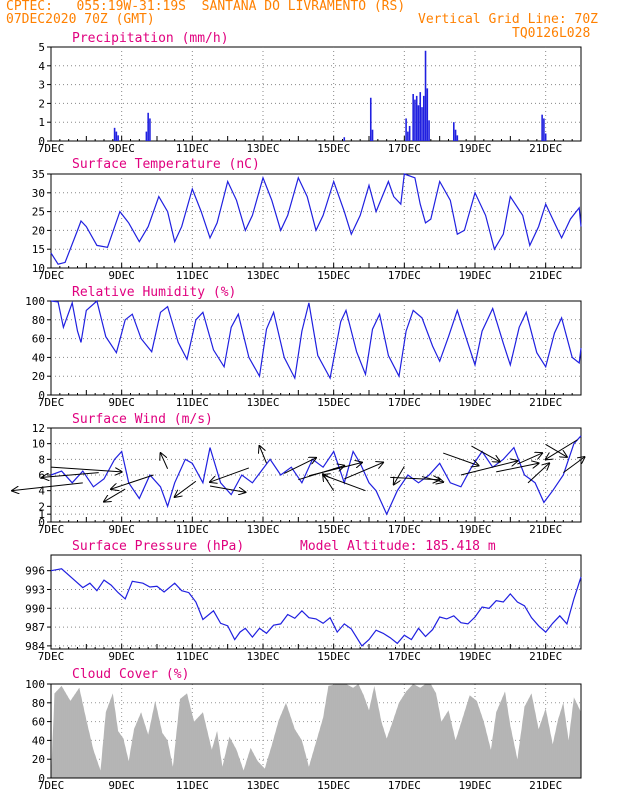 The height and width of the screenshot is (800, 618). I want to click on y-tick-label: 15, so click(38, 249).